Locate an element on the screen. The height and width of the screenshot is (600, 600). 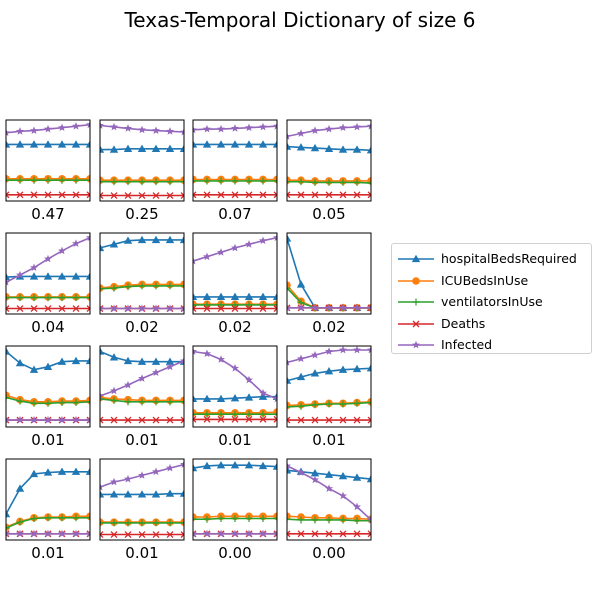
subplot-weight-label: 0.02 is located at coordinates (328, 327).